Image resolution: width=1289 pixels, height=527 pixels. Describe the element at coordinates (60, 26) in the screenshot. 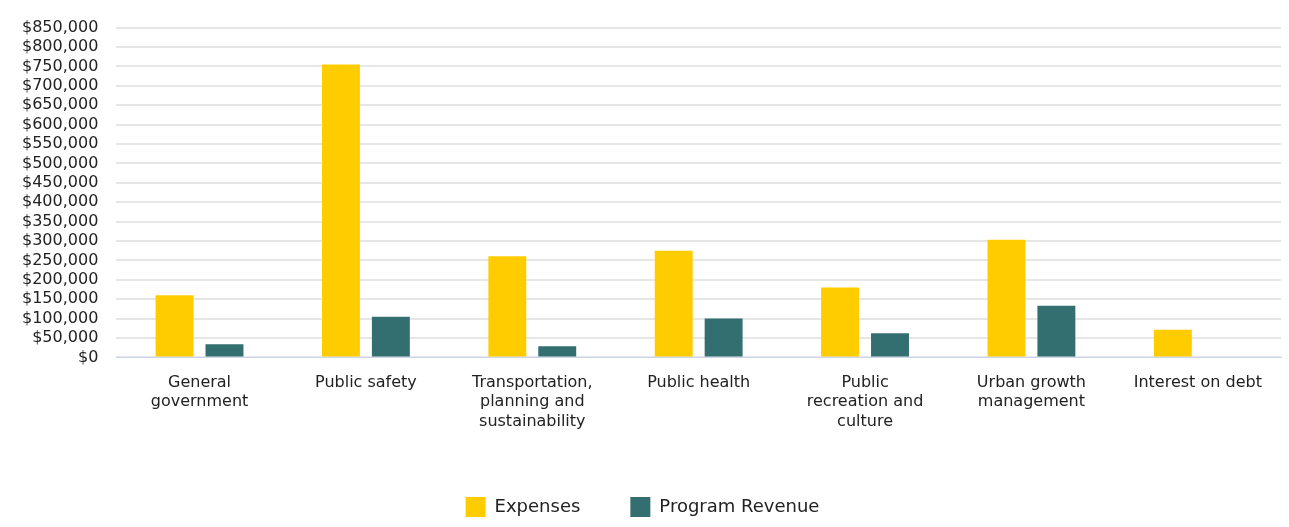

I see `y-tick-label: $850,000` at that location.